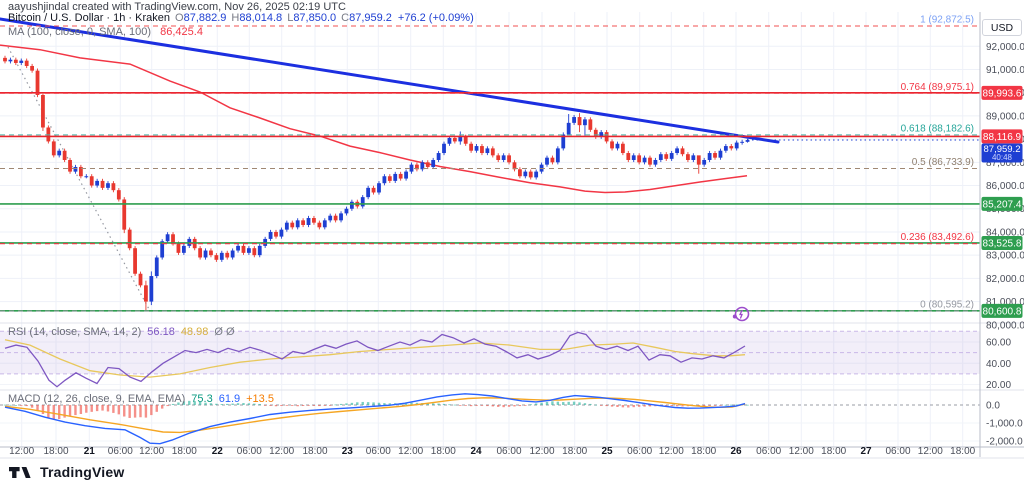  I want to click on price-tick-label: 83,000.0, so click(1005, 256).